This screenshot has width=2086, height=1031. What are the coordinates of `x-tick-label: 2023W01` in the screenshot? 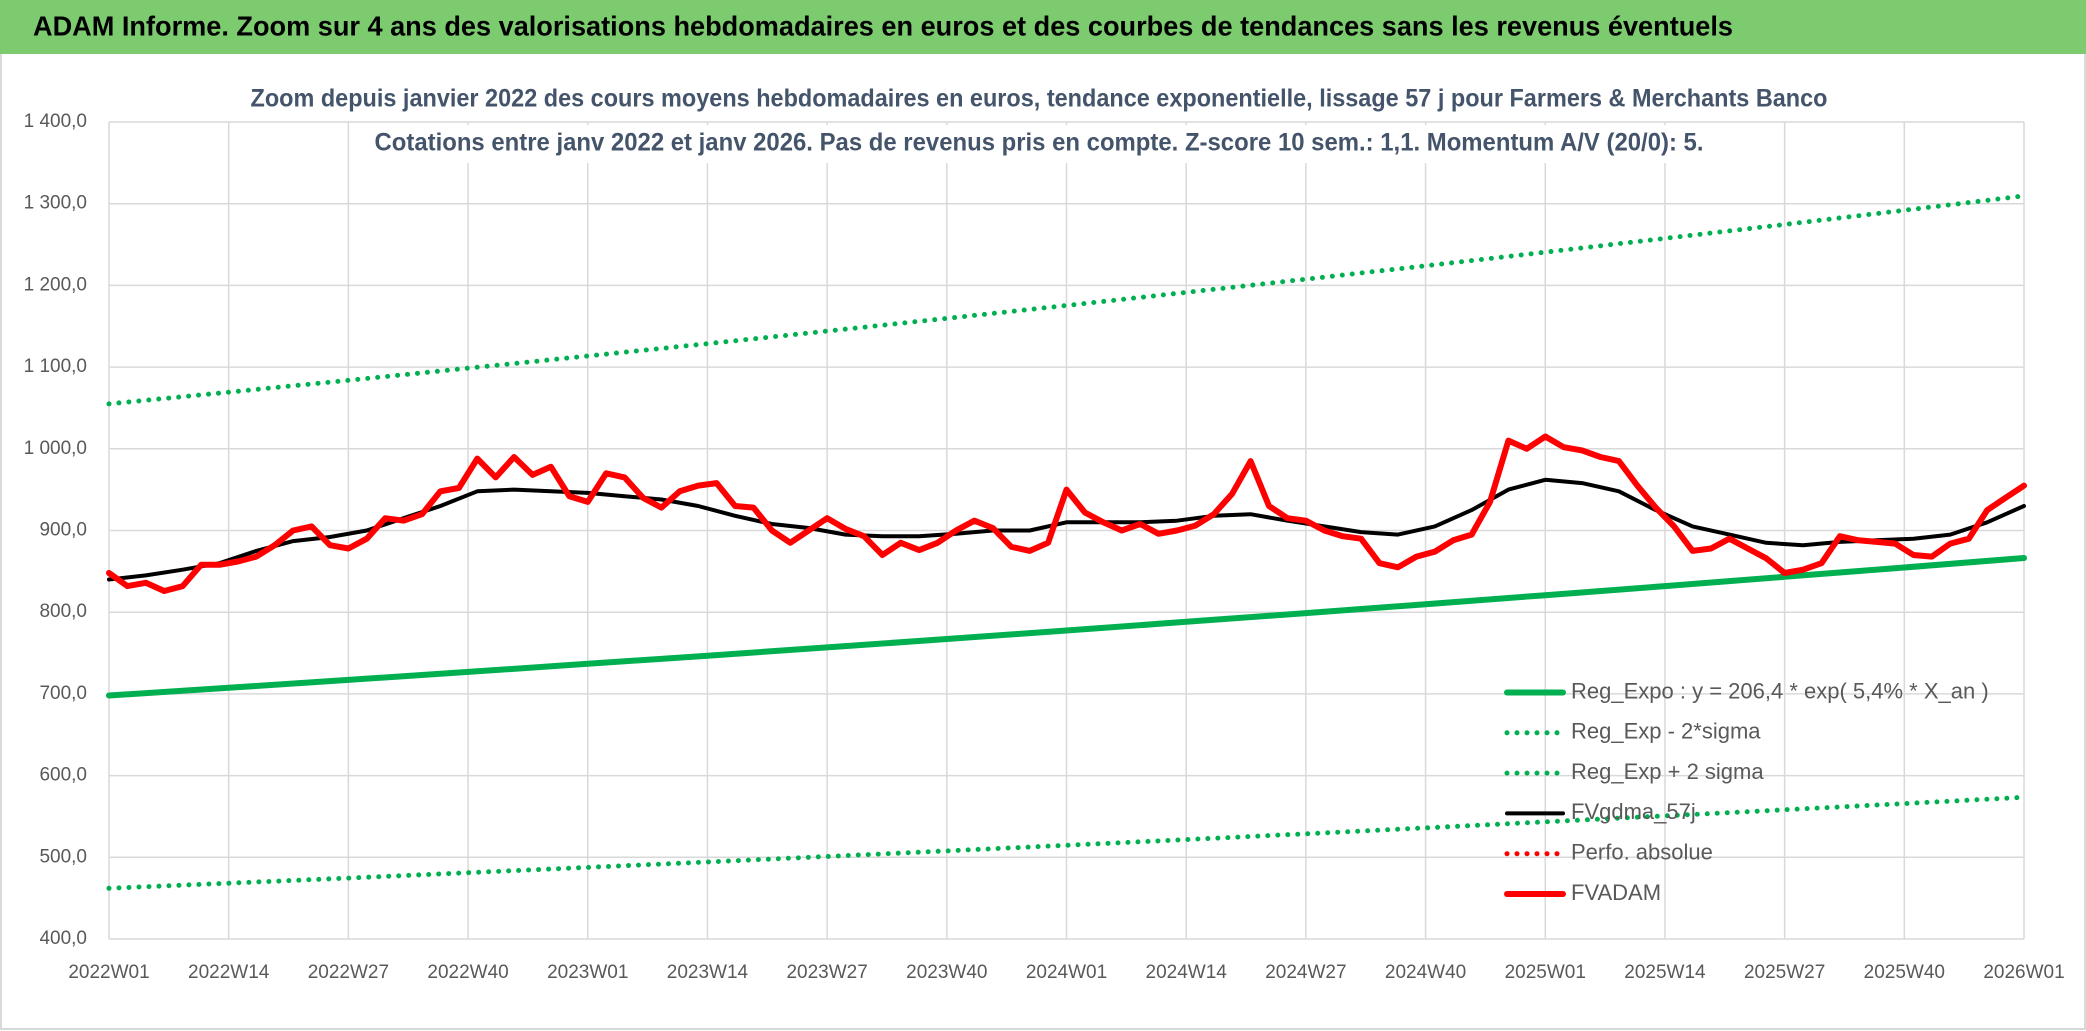 It's located at (587, 972).